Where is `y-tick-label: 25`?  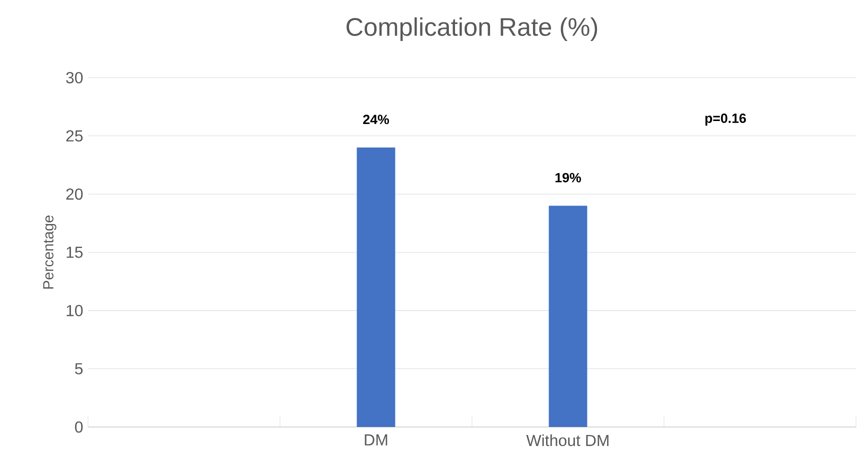 y-tick-label: 25 is located at coordinates (74, 136).